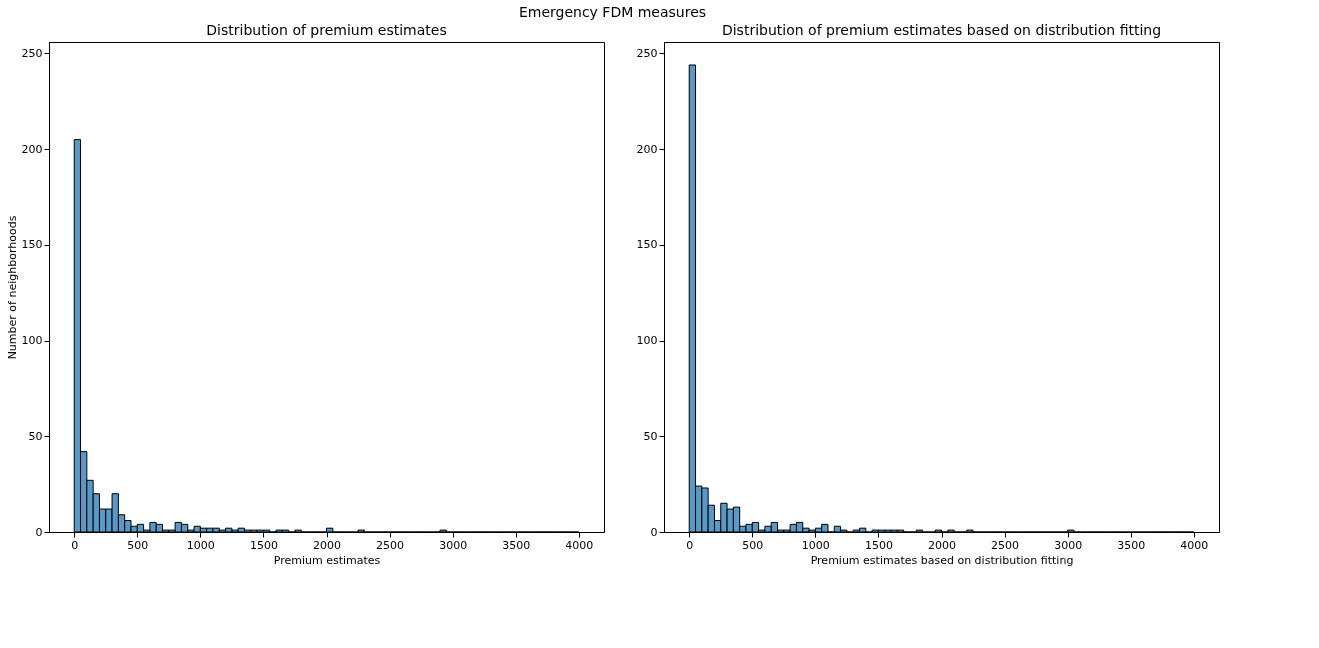 The image size is (1319, 648). I want to click on x-axis-title: Premium estimates, so click(327, 560).